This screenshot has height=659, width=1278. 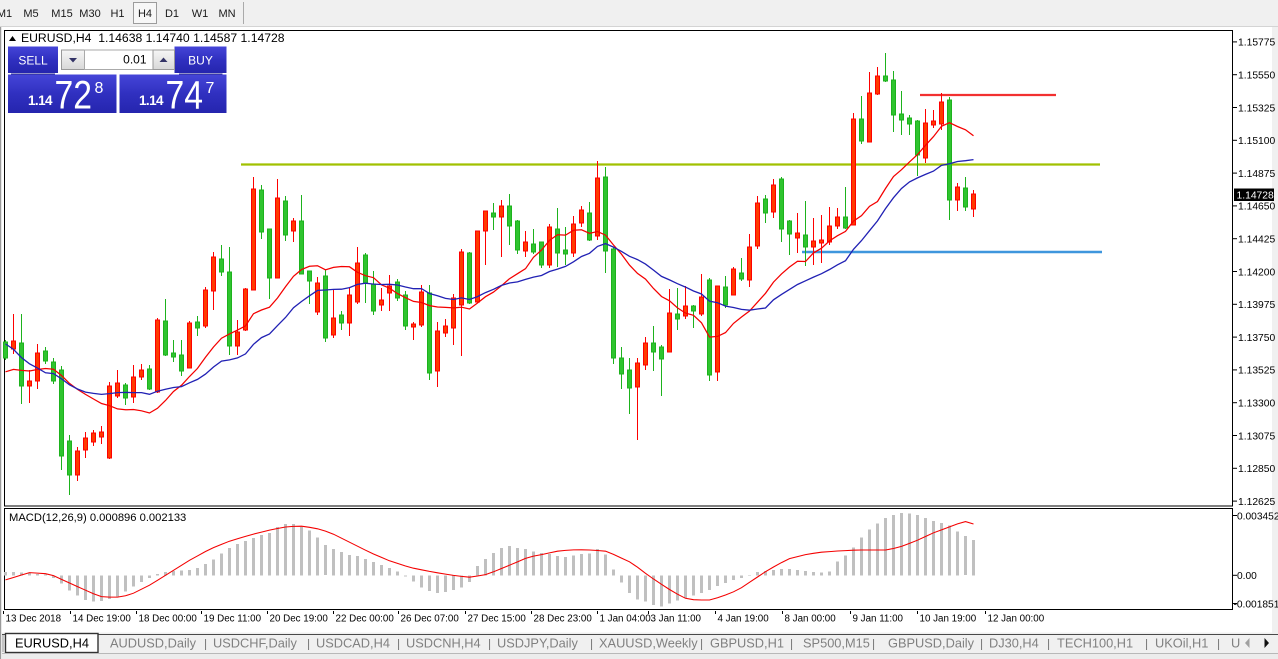 What do you see at coordinates (365, 619) in the screenshot?
I see `svg-text: 22 Dec 00:00` at bounding box center [365, 619].